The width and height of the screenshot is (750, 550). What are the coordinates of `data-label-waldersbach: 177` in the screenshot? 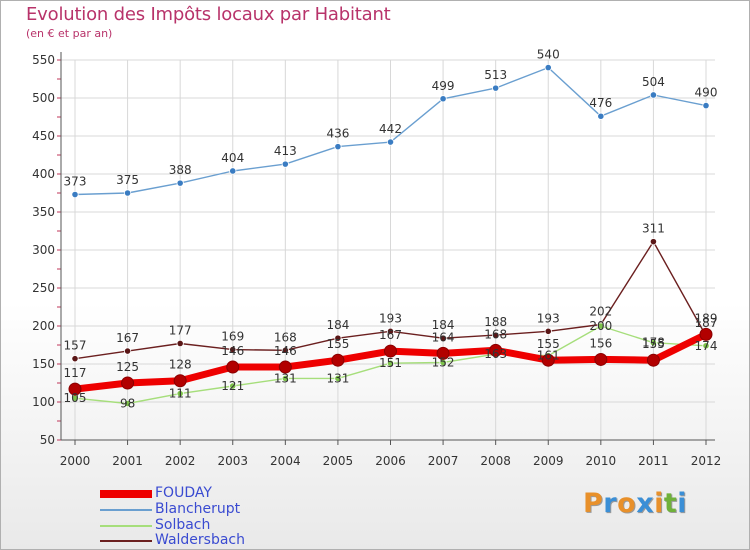 It's located at (180, 330).